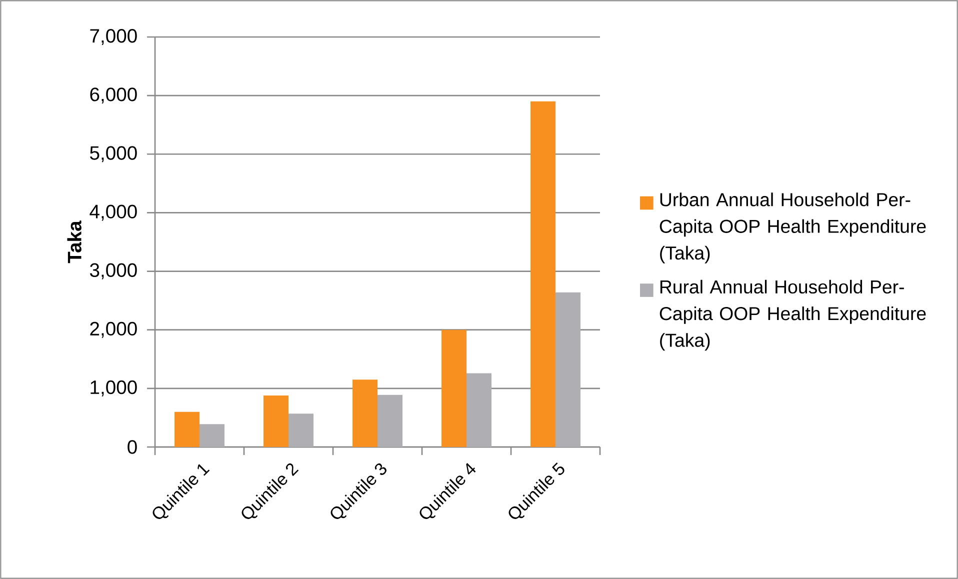 This screenshot has height=579, width=958. What do you see at coordinates (793, 315) in the screenshot?
I see `legend-label: Rural Annual Household Per-Capita OOP Health Expenditure (Taka)` at bounding box center [793, 315].